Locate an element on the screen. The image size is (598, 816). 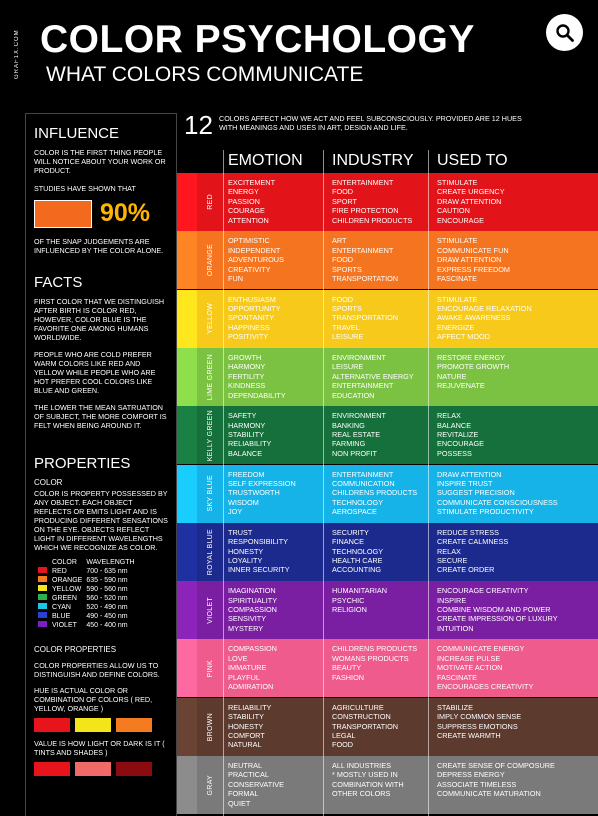
wavelength-color-name: RED is located at coordinates (59, 571).